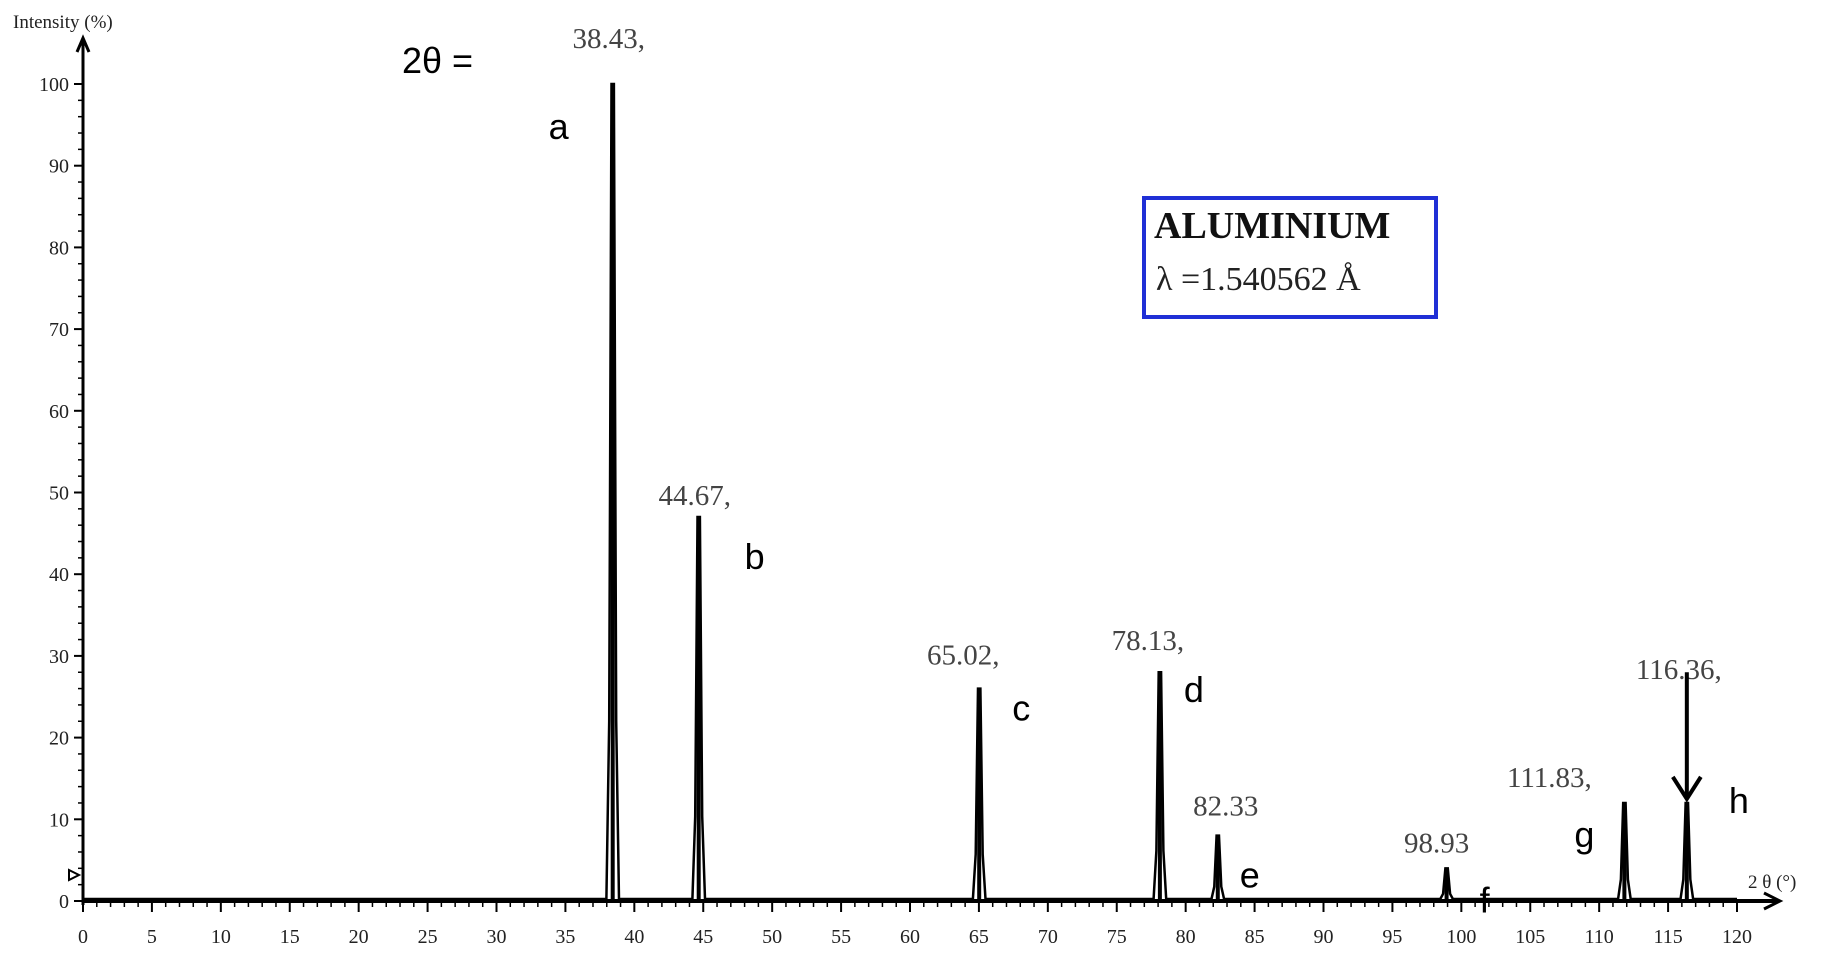 The height and width of the screenshot is (953, 1822). I want to click on peak-value-label-b: 44.67,, so click(694, 496).